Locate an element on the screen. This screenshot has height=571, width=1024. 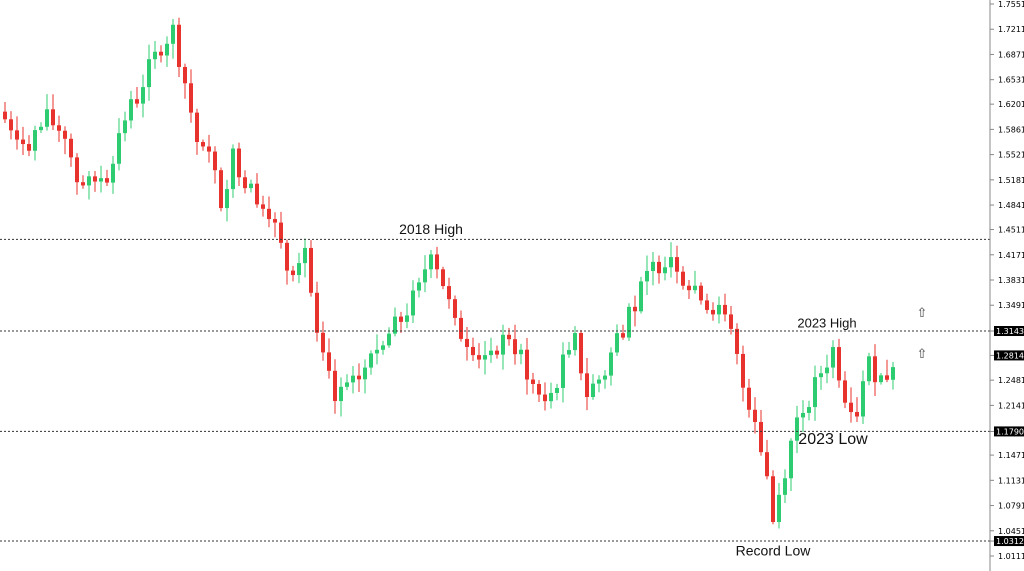
price-tick-label: 1.01110 is located at coordinates (1011, 556).